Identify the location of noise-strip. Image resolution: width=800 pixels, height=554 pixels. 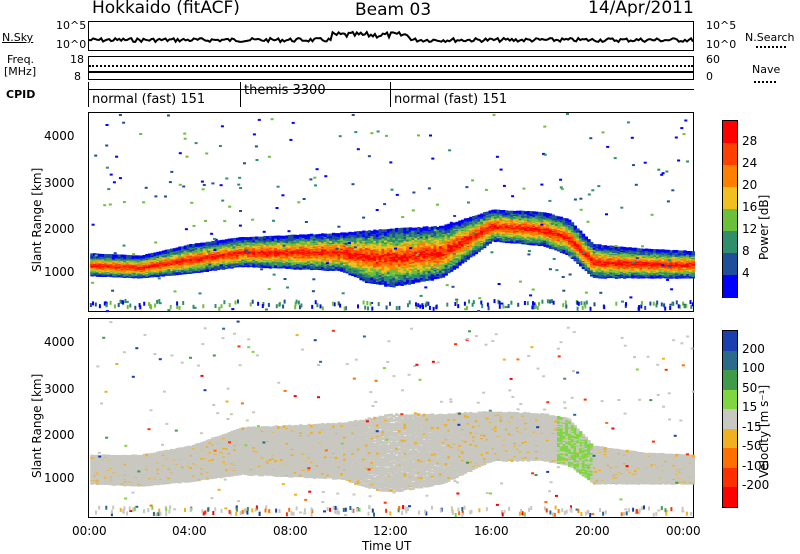
(391, 36).